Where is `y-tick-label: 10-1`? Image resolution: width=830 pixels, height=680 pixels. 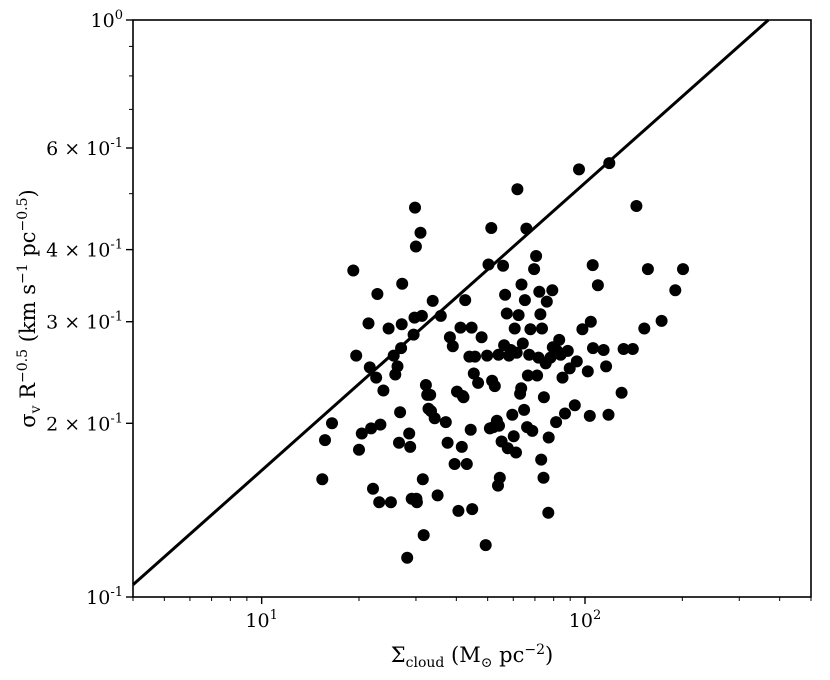 y-tick-label: 10-1 is located at coordinates (104, 597).